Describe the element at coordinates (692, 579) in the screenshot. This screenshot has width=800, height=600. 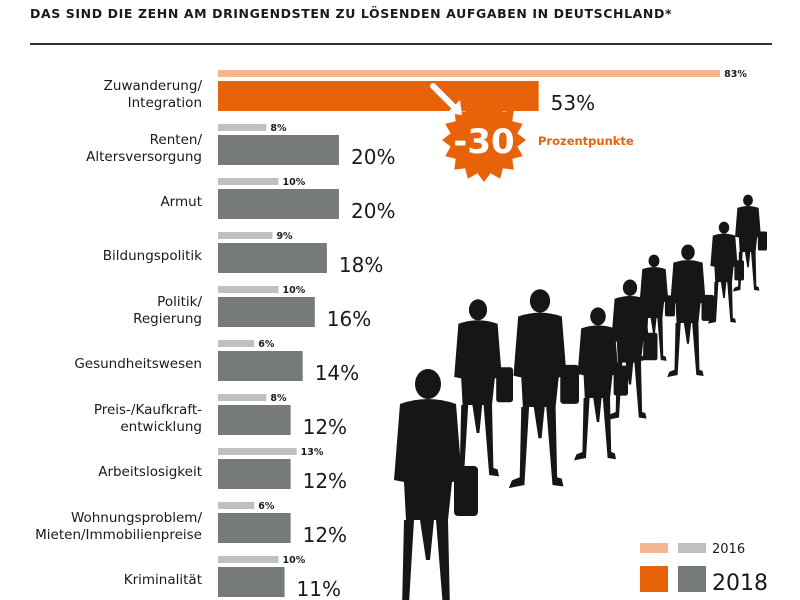
I see `legend-swatch-2018` at that location.